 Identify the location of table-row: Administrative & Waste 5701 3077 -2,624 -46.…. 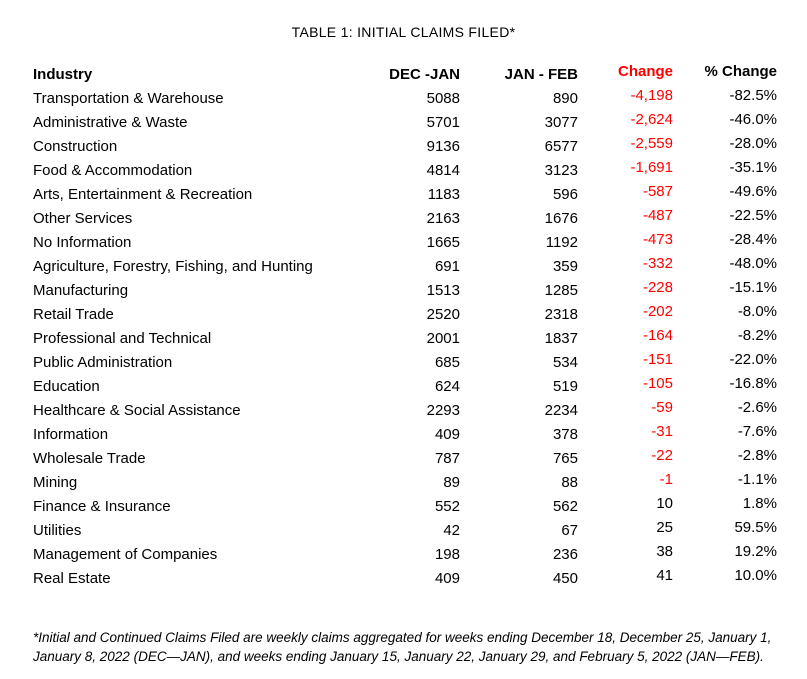
(405, 122).